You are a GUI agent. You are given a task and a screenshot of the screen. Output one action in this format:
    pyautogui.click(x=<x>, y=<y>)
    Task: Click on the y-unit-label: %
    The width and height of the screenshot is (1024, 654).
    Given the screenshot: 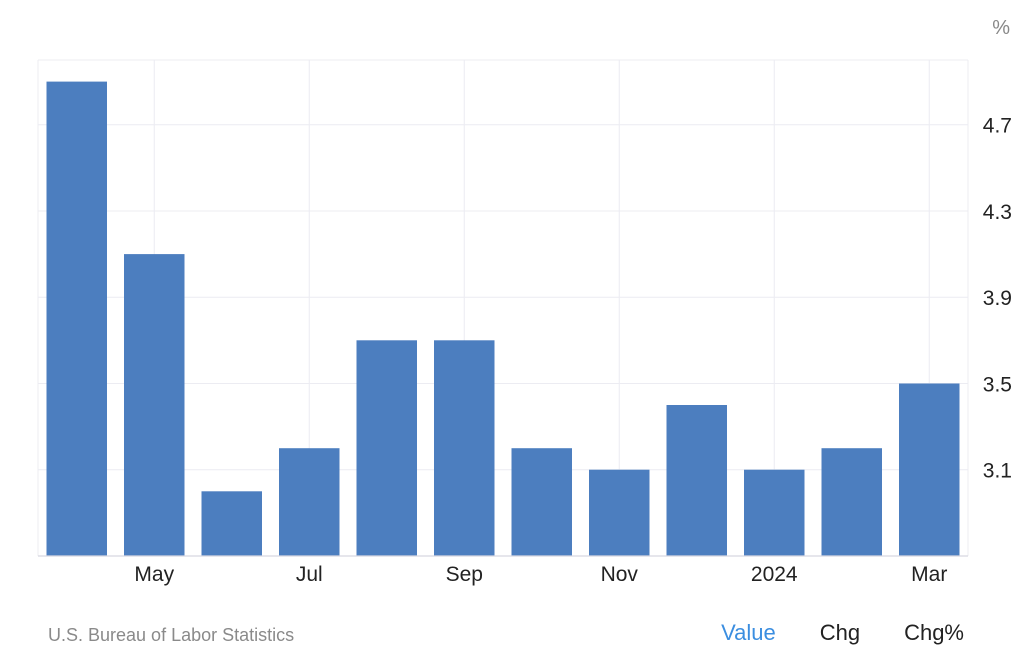 What is the action you would take?
    pyautogui.click(x=1001, y=28)
    